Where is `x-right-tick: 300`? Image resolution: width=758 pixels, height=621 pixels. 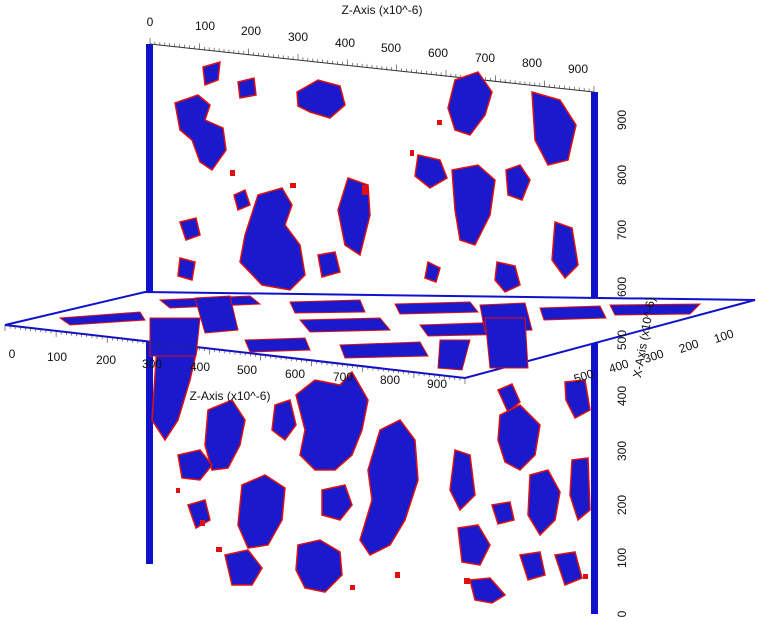 x-right-tick: 300 is located at coordinates (654, 356).